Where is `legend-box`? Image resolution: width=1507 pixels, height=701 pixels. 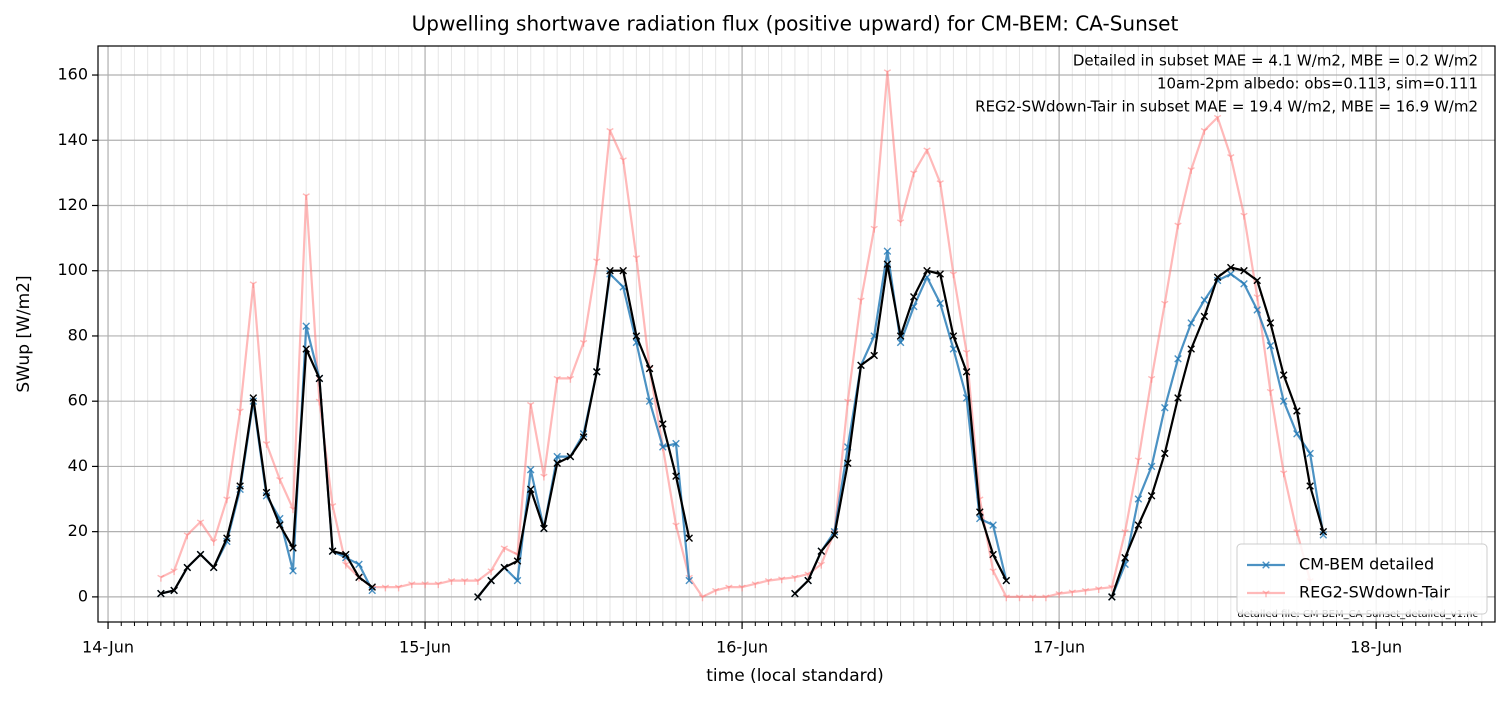
legend-box is located at coordinates (1362, 579).